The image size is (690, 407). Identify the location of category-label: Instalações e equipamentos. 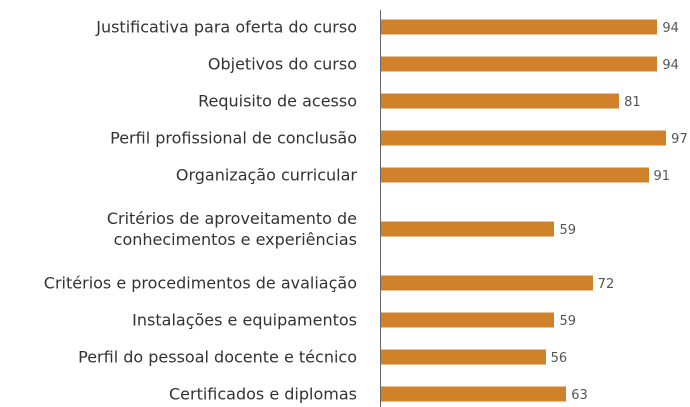
(244, 320).